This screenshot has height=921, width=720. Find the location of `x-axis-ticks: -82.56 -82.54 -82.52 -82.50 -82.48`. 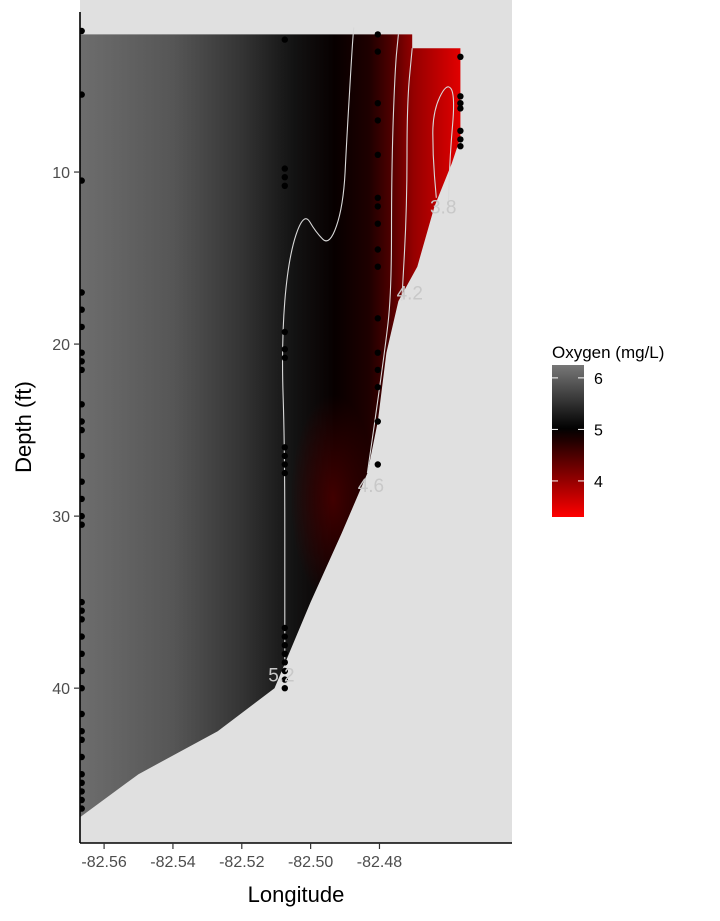

x-axis-ticks: -82.56 -82.54 -82.52 -82.50 -82.48 is located at coordinates (241, 857).